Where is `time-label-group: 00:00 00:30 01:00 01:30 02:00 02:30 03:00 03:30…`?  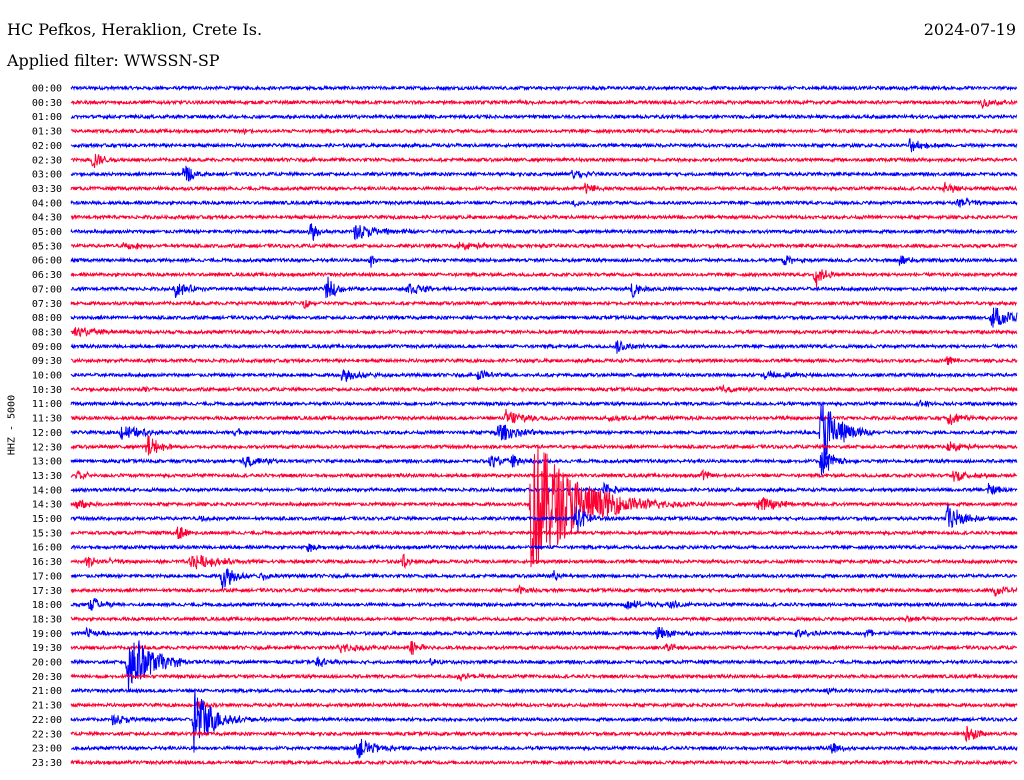 time-label-group: 00:00 00:30 01:00 01:30 02:00 02:30 03:00 03:30… is located at coordinates (47, 426).